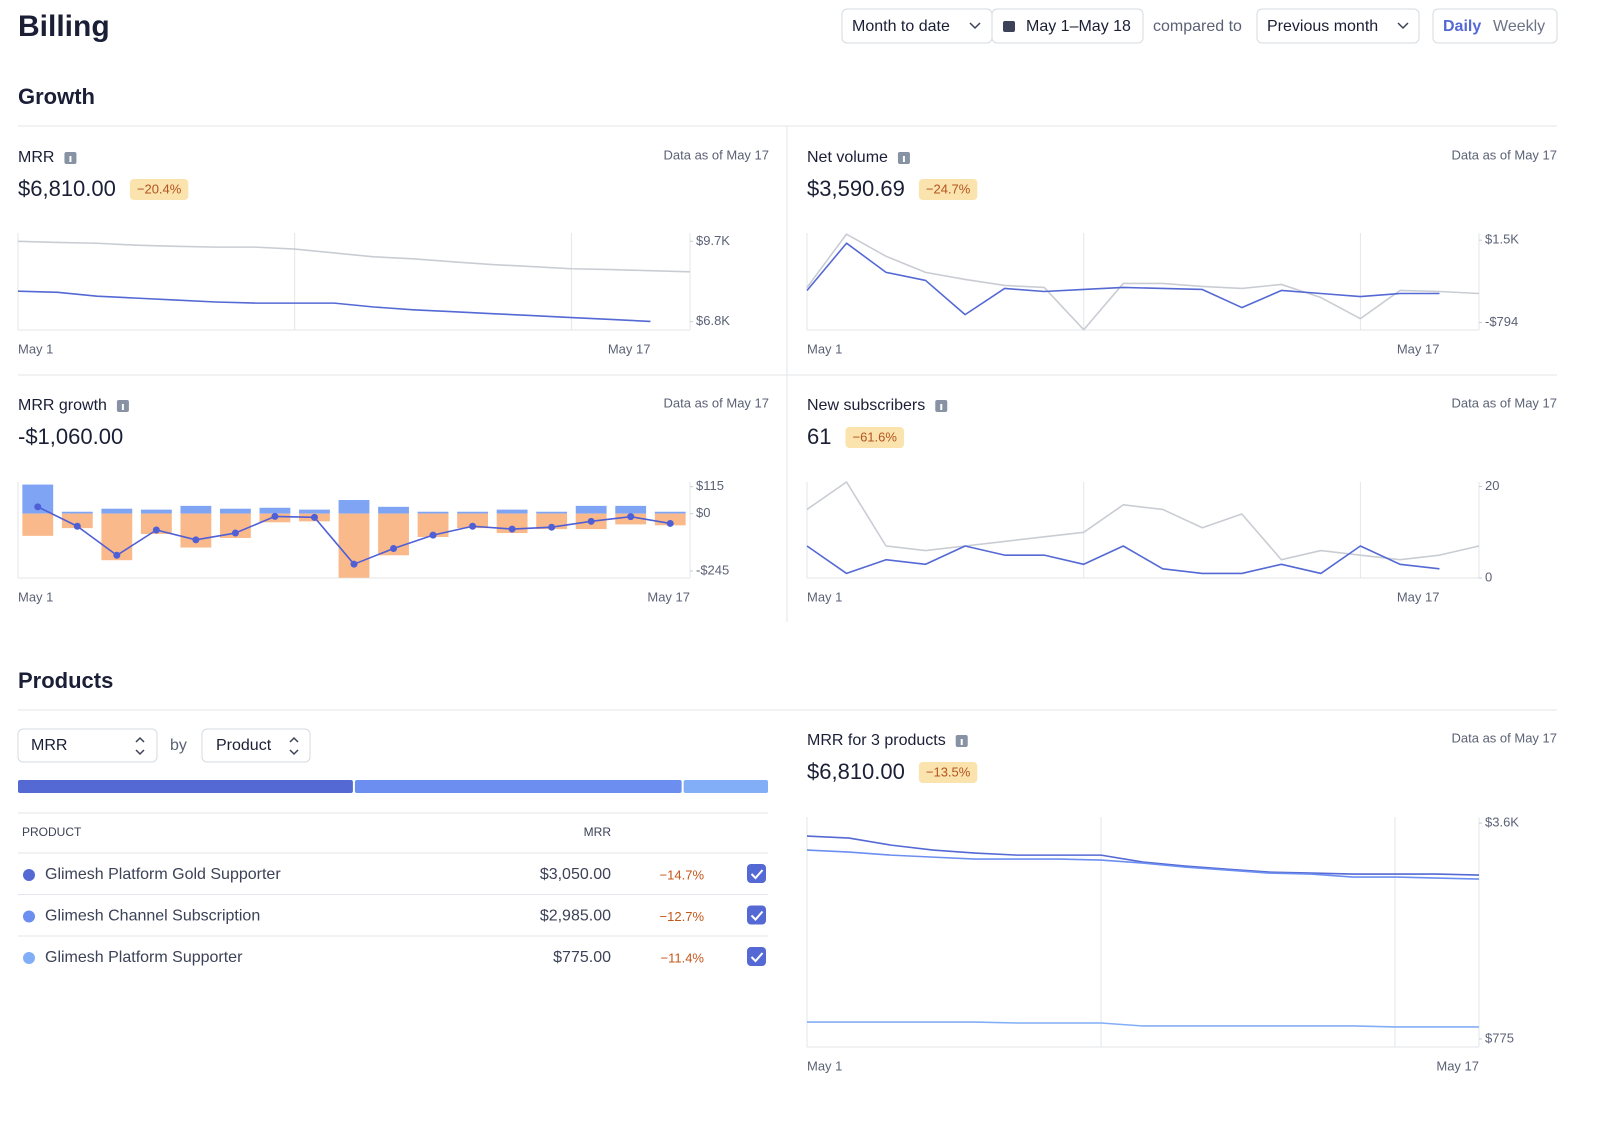  Describe the element at coordinates (819, 436) in the screenshot. I see `card-value: 61` at that location.